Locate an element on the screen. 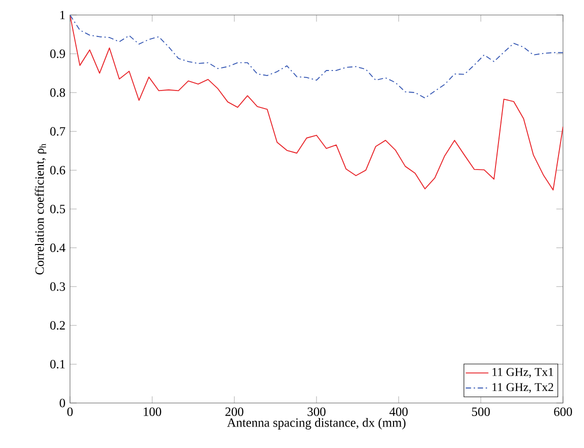 Image resolution: width=584 pixels, height=448 pixels. x-tick-label: 100 is located at coordinates (153, 411).